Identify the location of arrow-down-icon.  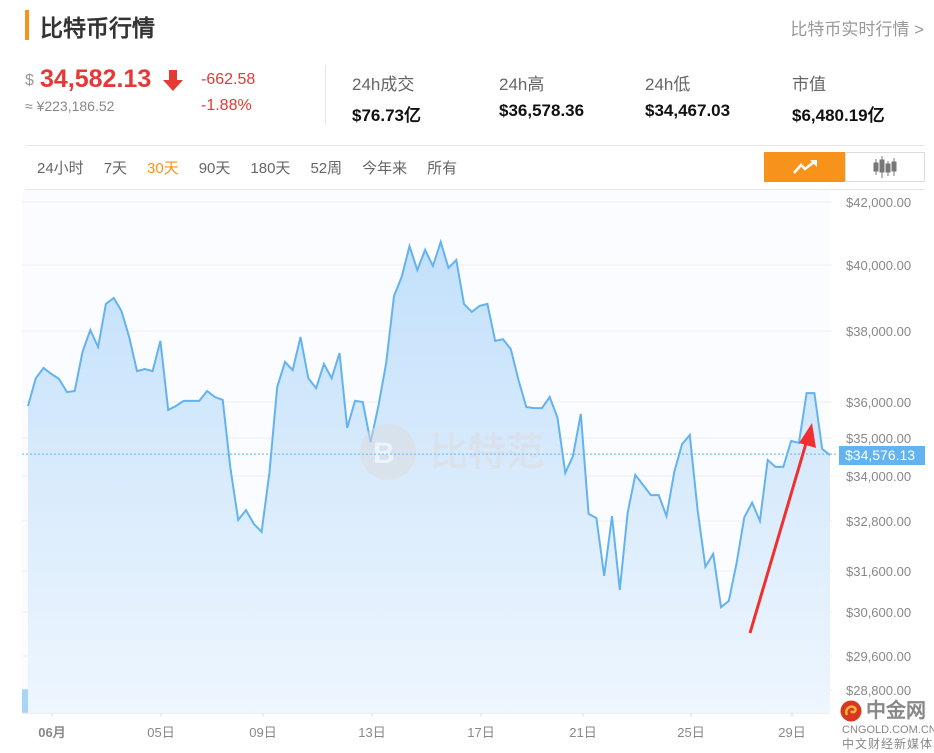
(173, 83).